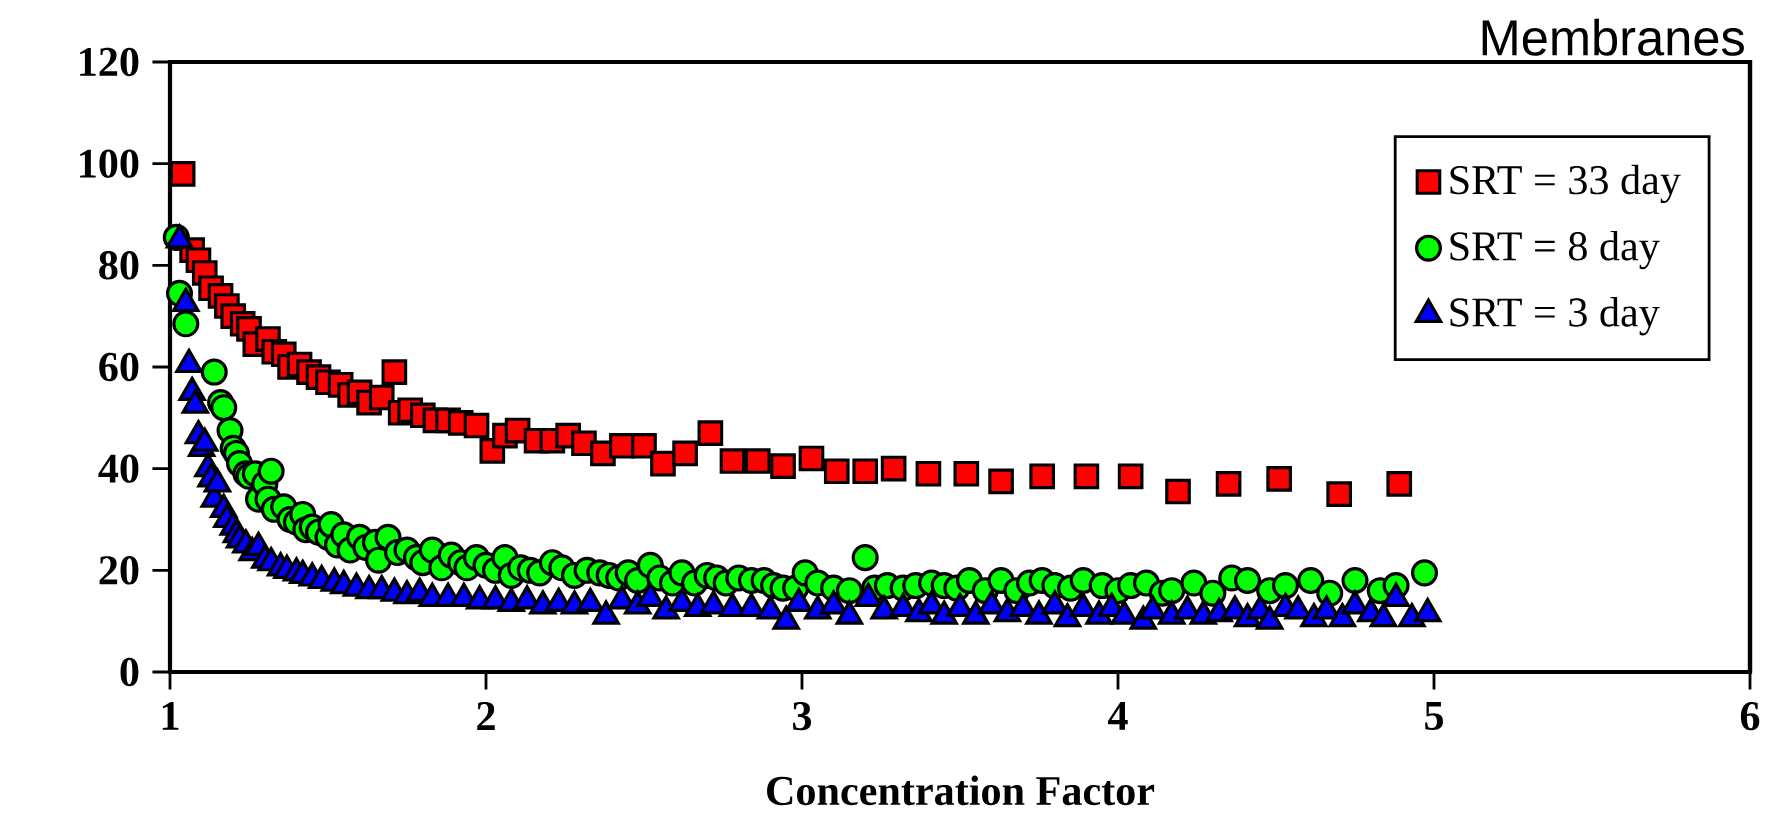 This screenshot has width=1787, height=822. Describe the element at coordinates (119, 570) in the screenshot. I see `y-tick-label: 20` at that location.